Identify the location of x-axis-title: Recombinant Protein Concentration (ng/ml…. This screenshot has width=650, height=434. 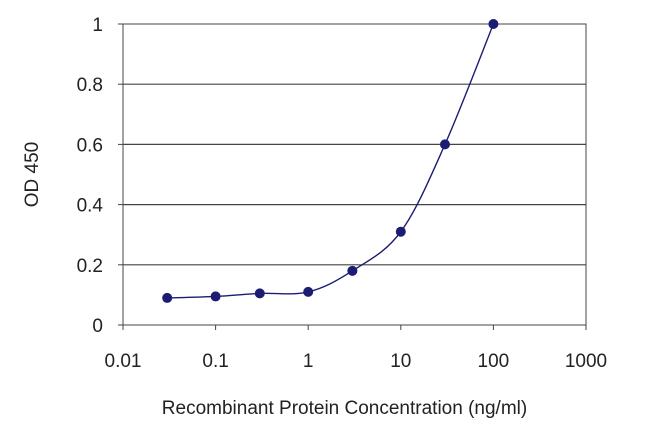
(344, 408).